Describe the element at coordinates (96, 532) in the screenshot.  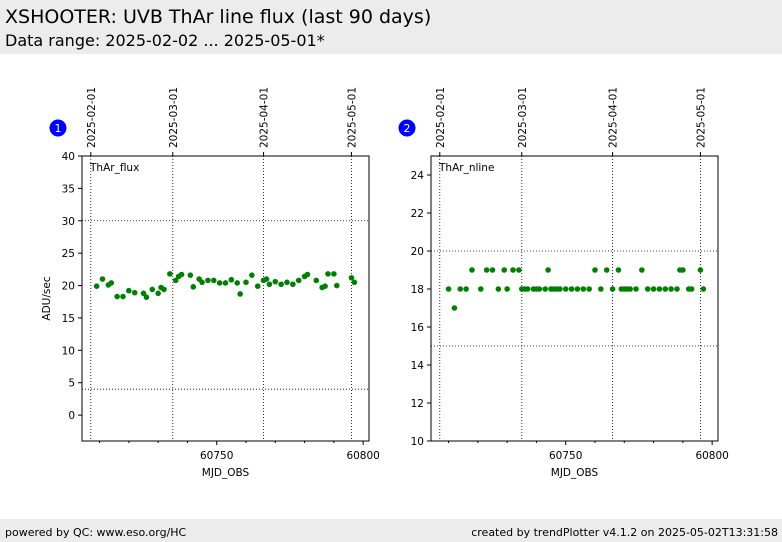
I see `footer-powered-by: powered by QC: www.eso.org/HC` at that location.